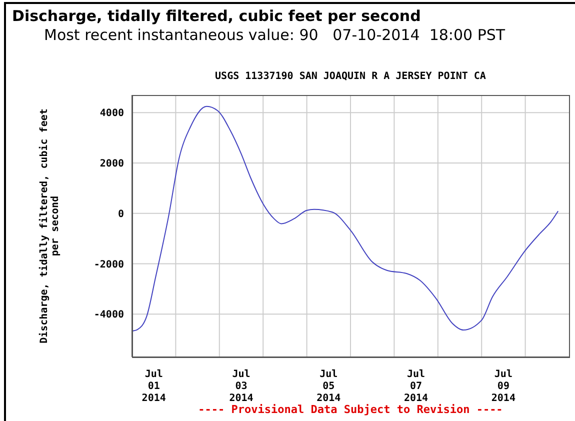 This screenshot has height=421, width=575. I want to click on text: ---- Provisional Data Subject to Revision ----, so click(350, 409).